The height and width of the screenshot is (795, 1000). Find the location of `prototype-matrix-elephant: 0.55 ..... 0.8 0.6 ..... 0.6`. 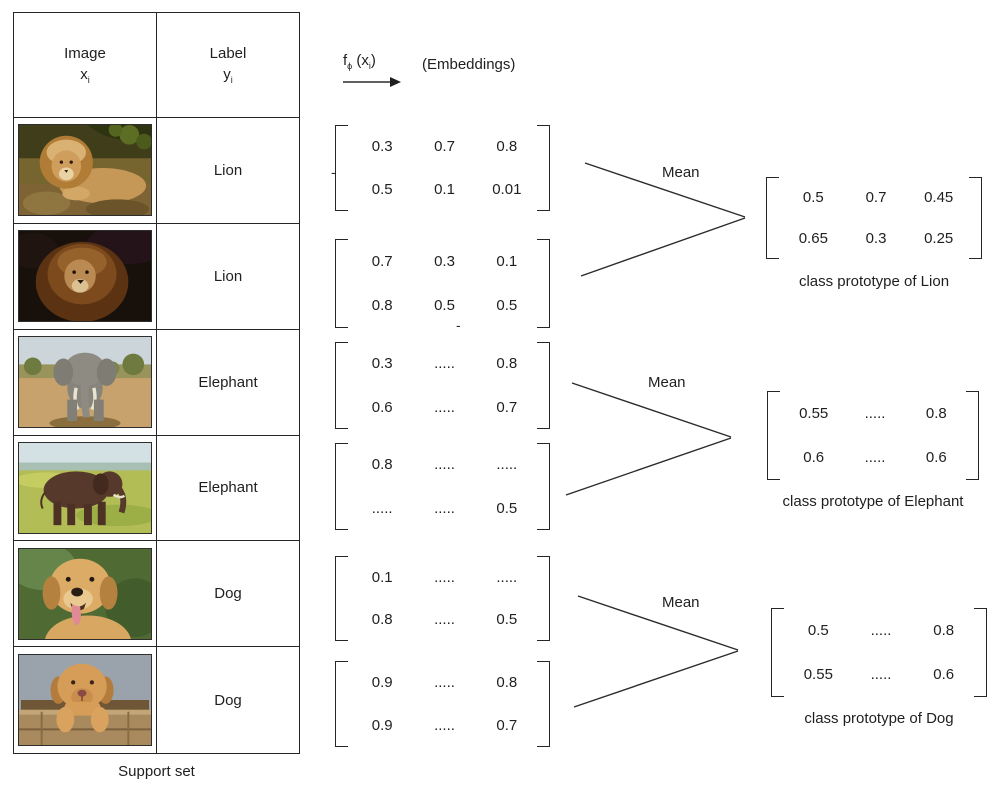

prototype-matrix-elephant: 0.55 ..... 0.8 0.6 ..... 0.6 is located at coordinates (873, 435).